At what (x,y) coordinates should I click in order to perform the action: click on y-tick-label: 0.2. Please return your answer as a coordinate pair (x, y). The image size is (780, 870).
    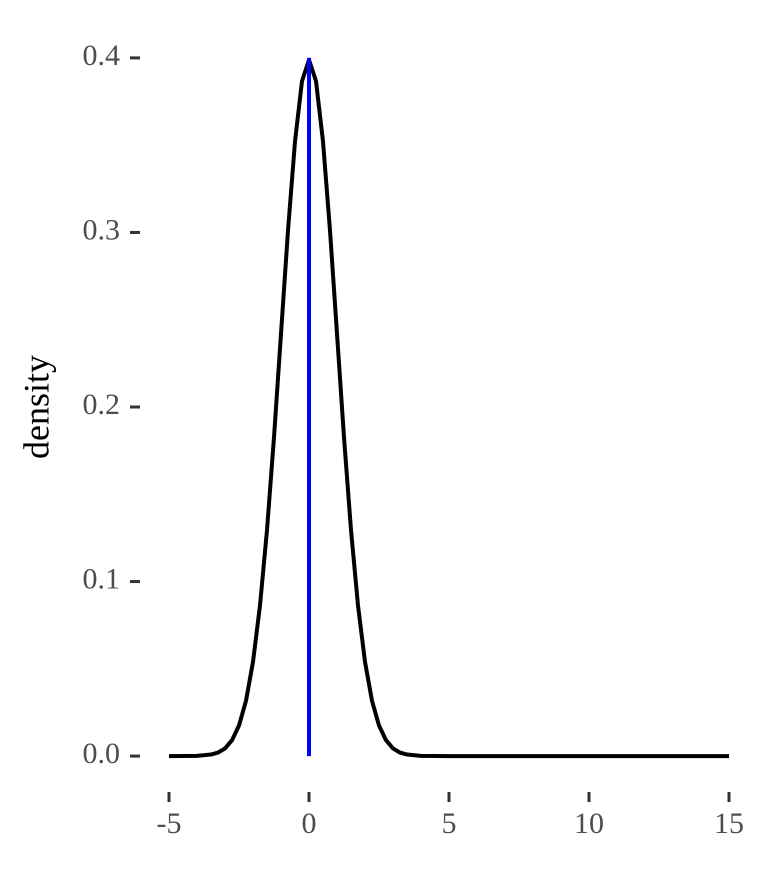
    Looking at the image, I should click on (102, 404).